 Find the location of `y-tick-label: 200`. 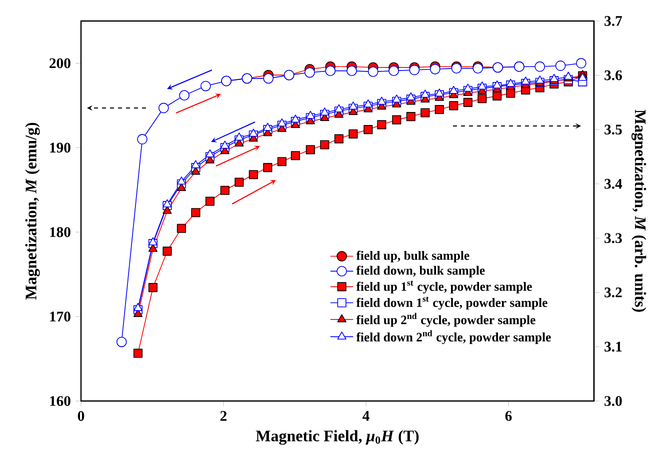

y-tick-label: 200 is located at coordinates (60, 63).